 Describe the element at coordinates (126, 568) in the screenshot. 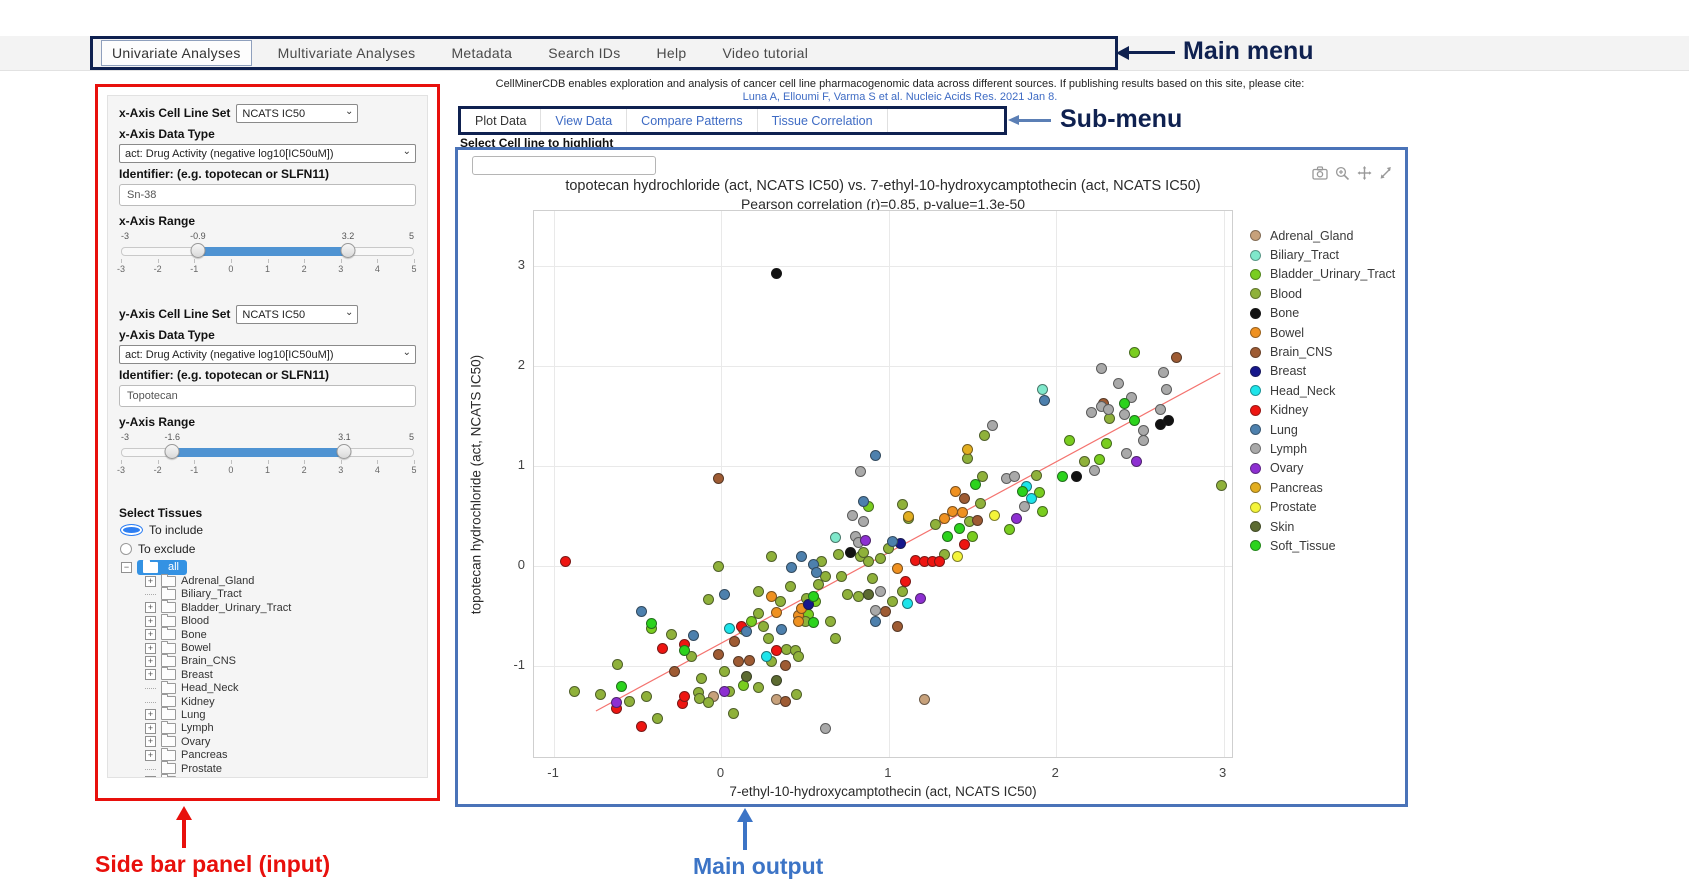

I see `collapse-icon: −` at that location.